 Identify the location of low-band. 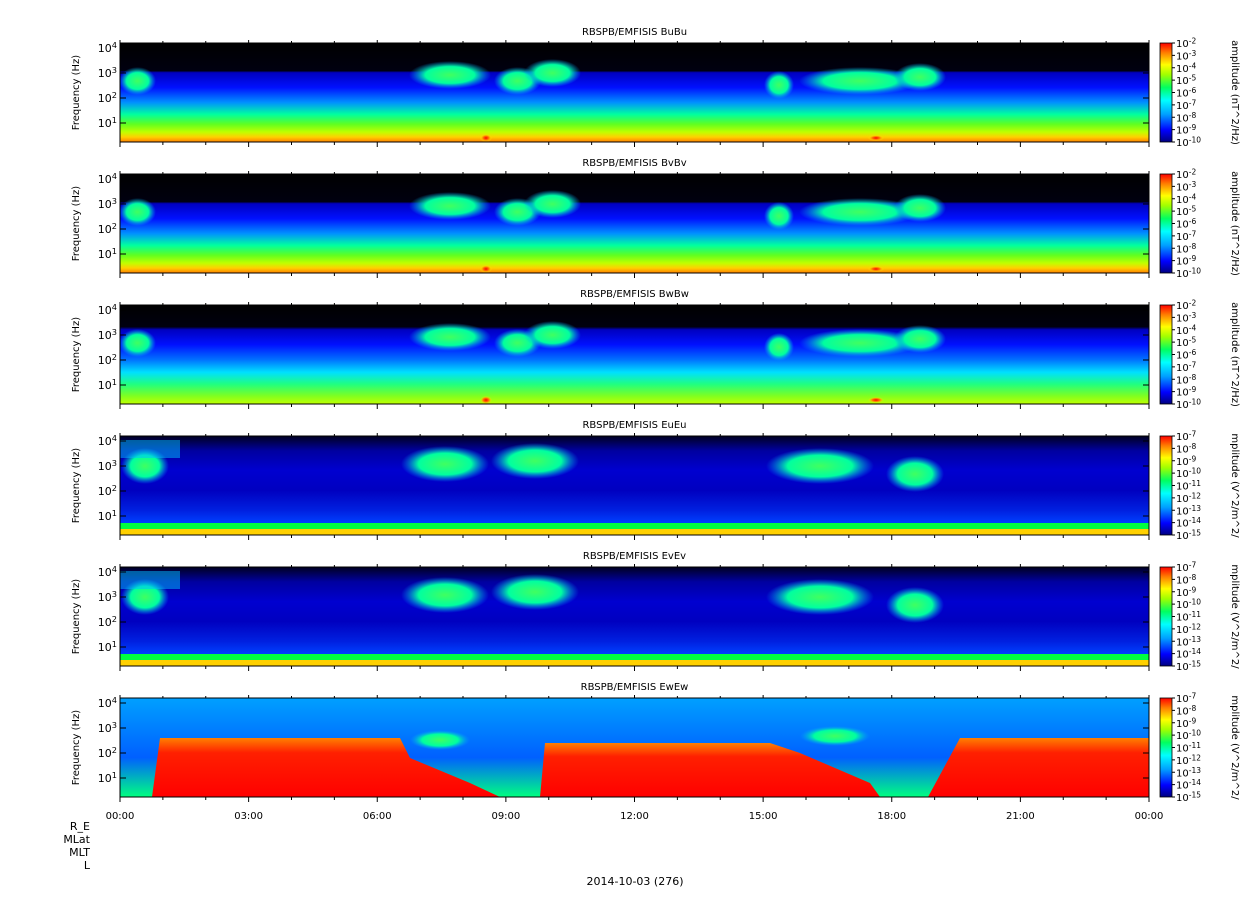
(634, 657).